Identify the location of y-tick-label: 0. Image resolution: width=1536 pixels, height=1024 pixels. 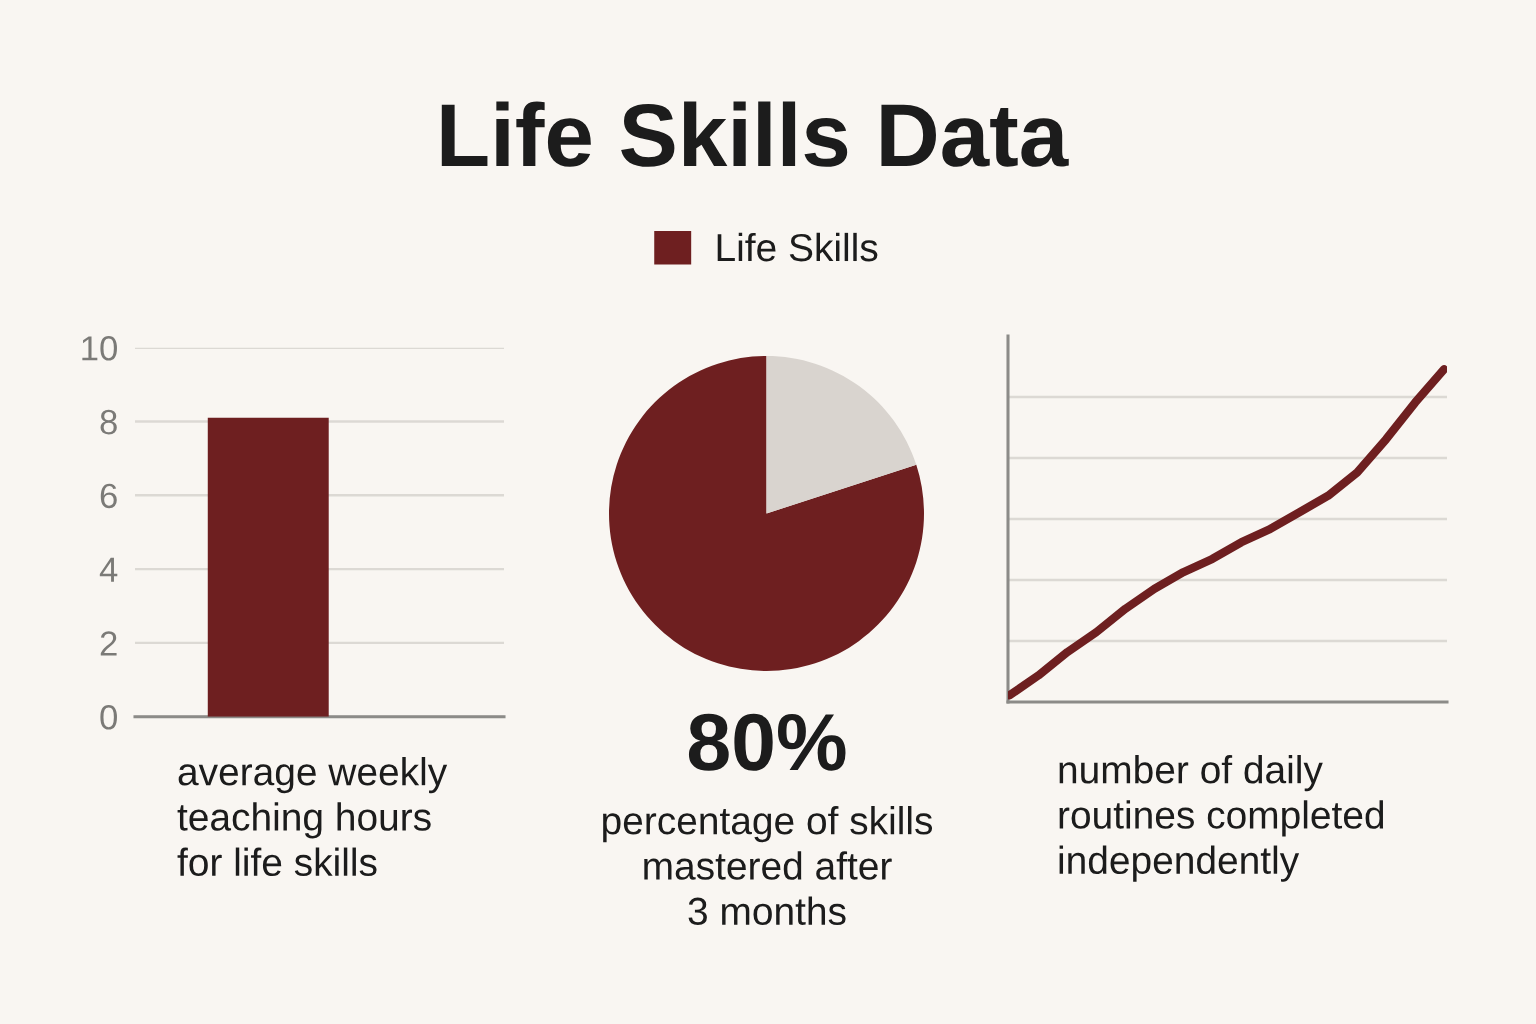
(108, 717).